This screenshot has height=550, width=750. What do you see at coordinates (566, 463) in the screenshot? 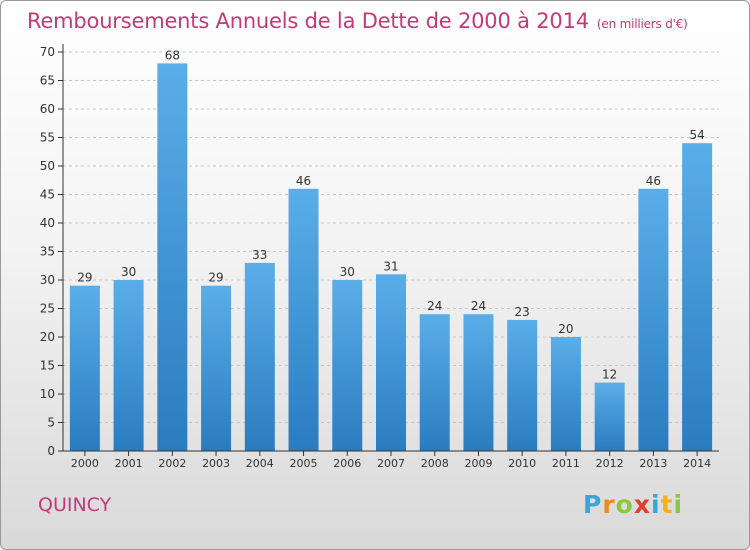
I see `x-tick-label: 2011` at bounding box center [566, 463].